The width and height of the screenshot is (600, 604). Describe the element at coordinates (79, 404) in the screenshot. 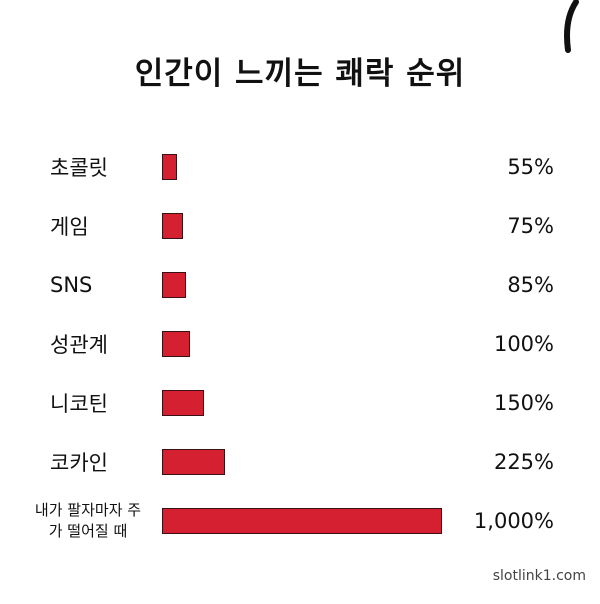

I see `category-label: 니코틴` at that location.